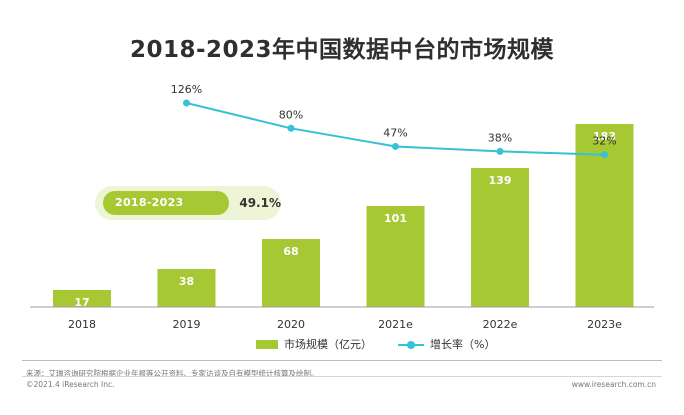  I want to click on chart-title: 2018-2023年中国数据中台的市场规模, so click(342, 50).